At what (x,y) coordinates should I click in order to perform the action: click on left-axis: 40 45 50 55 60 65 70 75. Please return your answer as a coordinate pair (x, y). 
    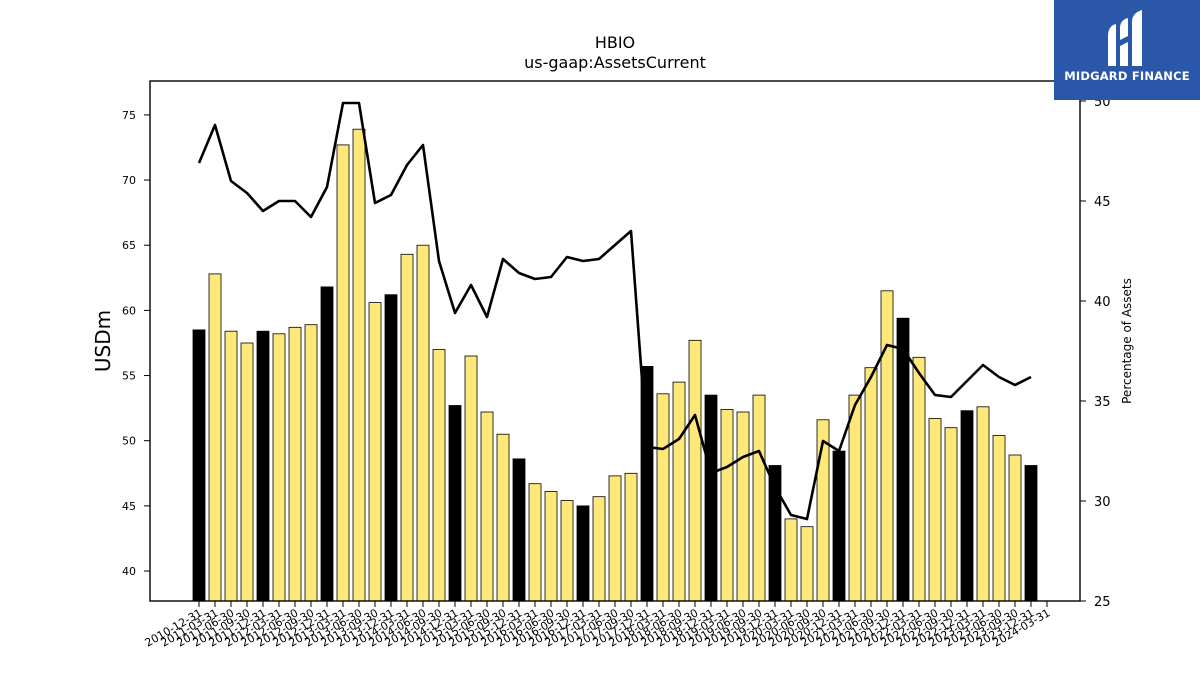
    Looking at the image, I should click on (136, 343).